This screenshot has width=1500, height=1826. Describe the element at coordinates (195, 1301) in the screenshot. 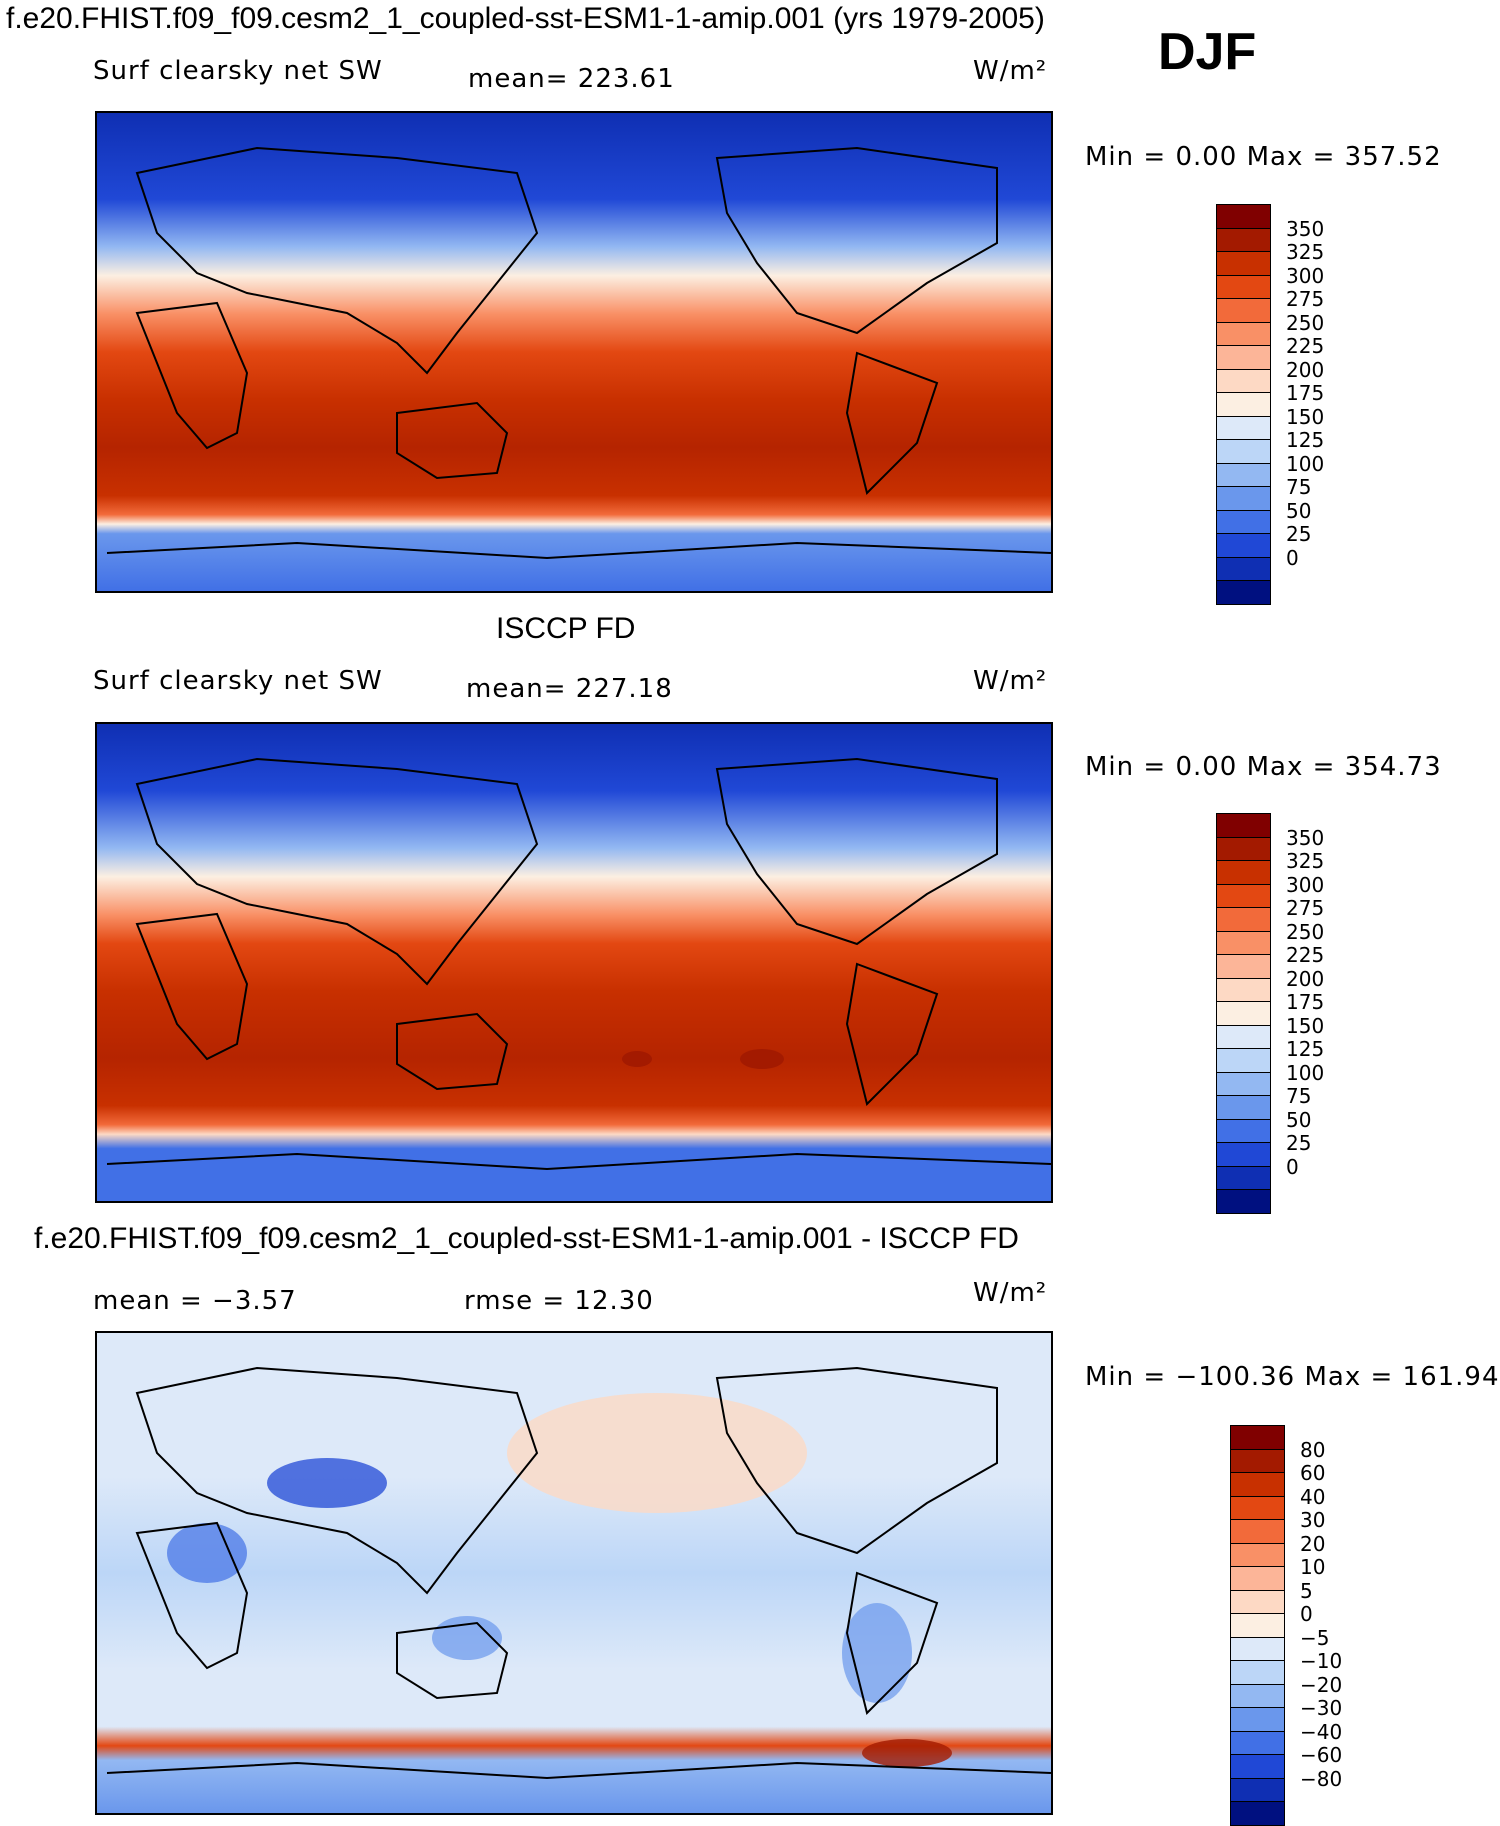

I see `panel3-mean: mean = −3.57` at that location.